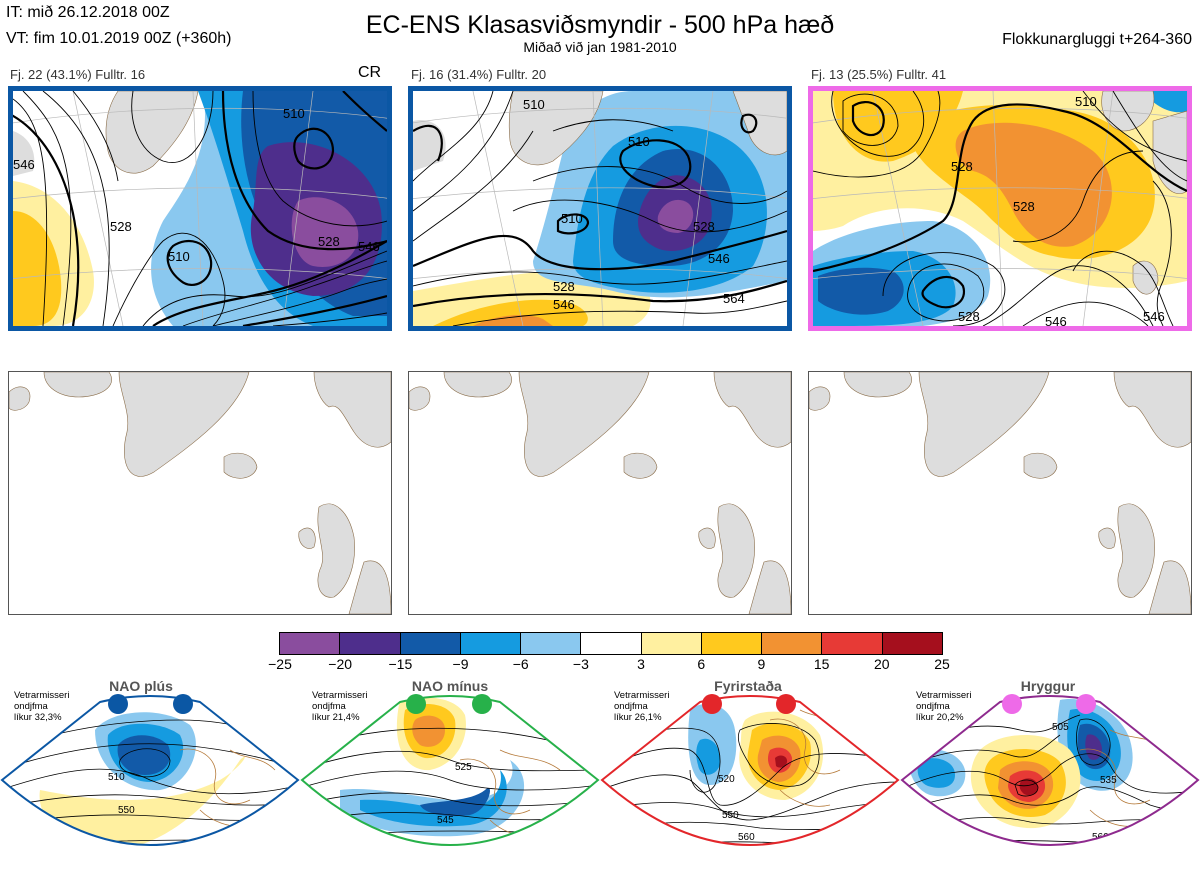 The height and width of the screenshot is (871, 1200). I want to click on colorbar-tick-label: −6, so click(520, 664).